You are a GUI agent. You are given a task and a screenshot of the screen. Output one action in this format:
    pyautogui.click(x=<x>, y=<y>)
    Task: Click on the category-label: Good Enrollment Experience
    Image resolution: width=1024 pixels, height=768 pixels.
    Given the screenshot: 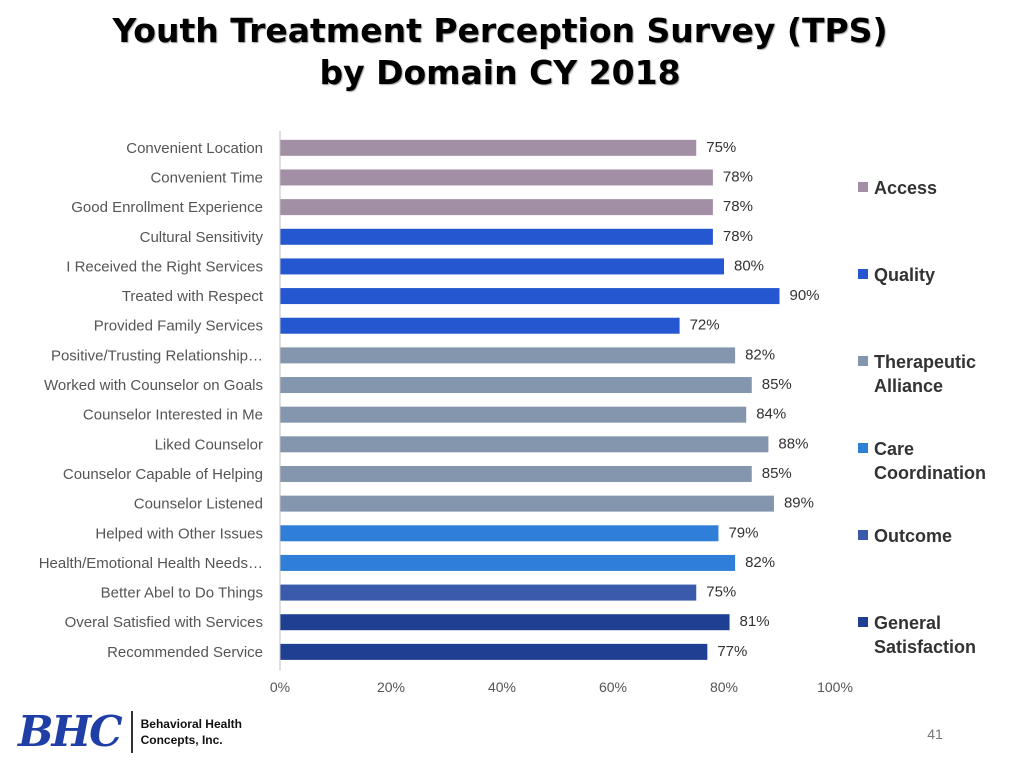 What is the action you would take?
    pyautogui.click(x=167, y=207)
    